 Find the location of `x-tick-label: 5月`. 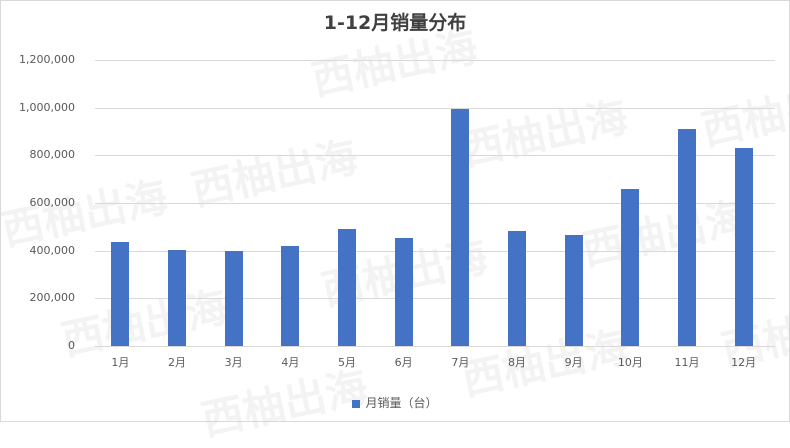

x-tick-label: 5月 is located at coordinates (347, 362).